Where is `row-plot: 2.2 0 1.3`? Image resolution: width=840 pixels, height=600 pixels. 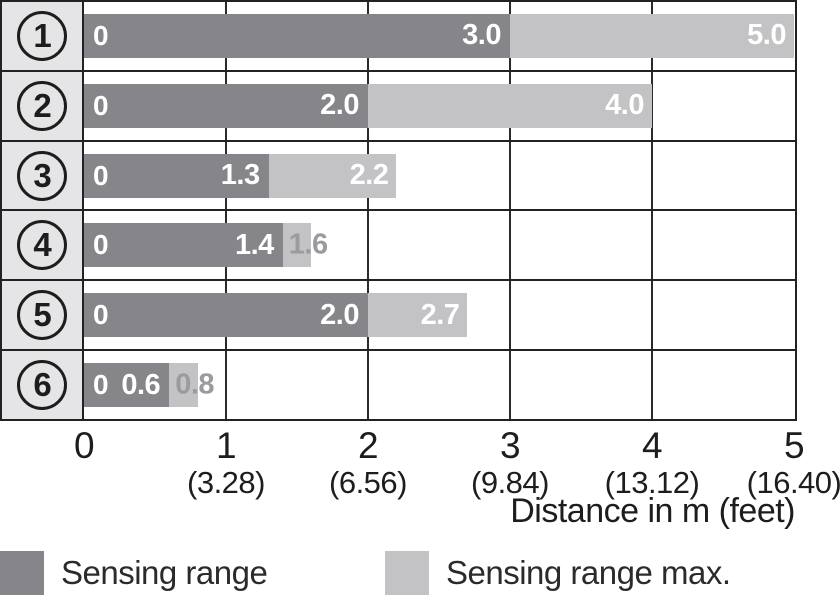
row-plot: 2.2 0 1.3 is located at coordinates (439, 176).